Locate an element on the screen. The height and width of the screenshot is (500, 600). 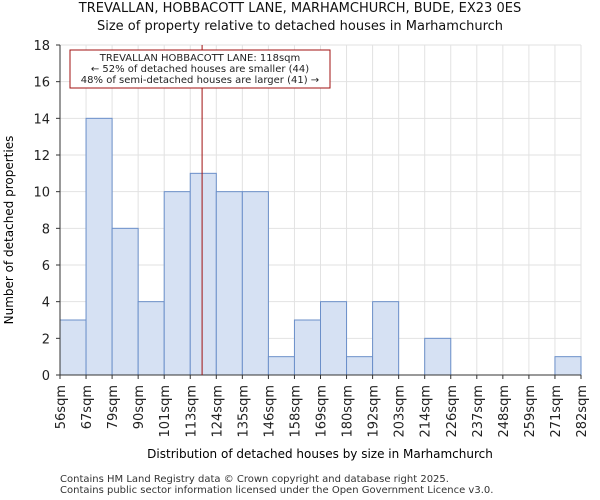
x-tick-label: 113sqm is located at coordinates (191, 411).